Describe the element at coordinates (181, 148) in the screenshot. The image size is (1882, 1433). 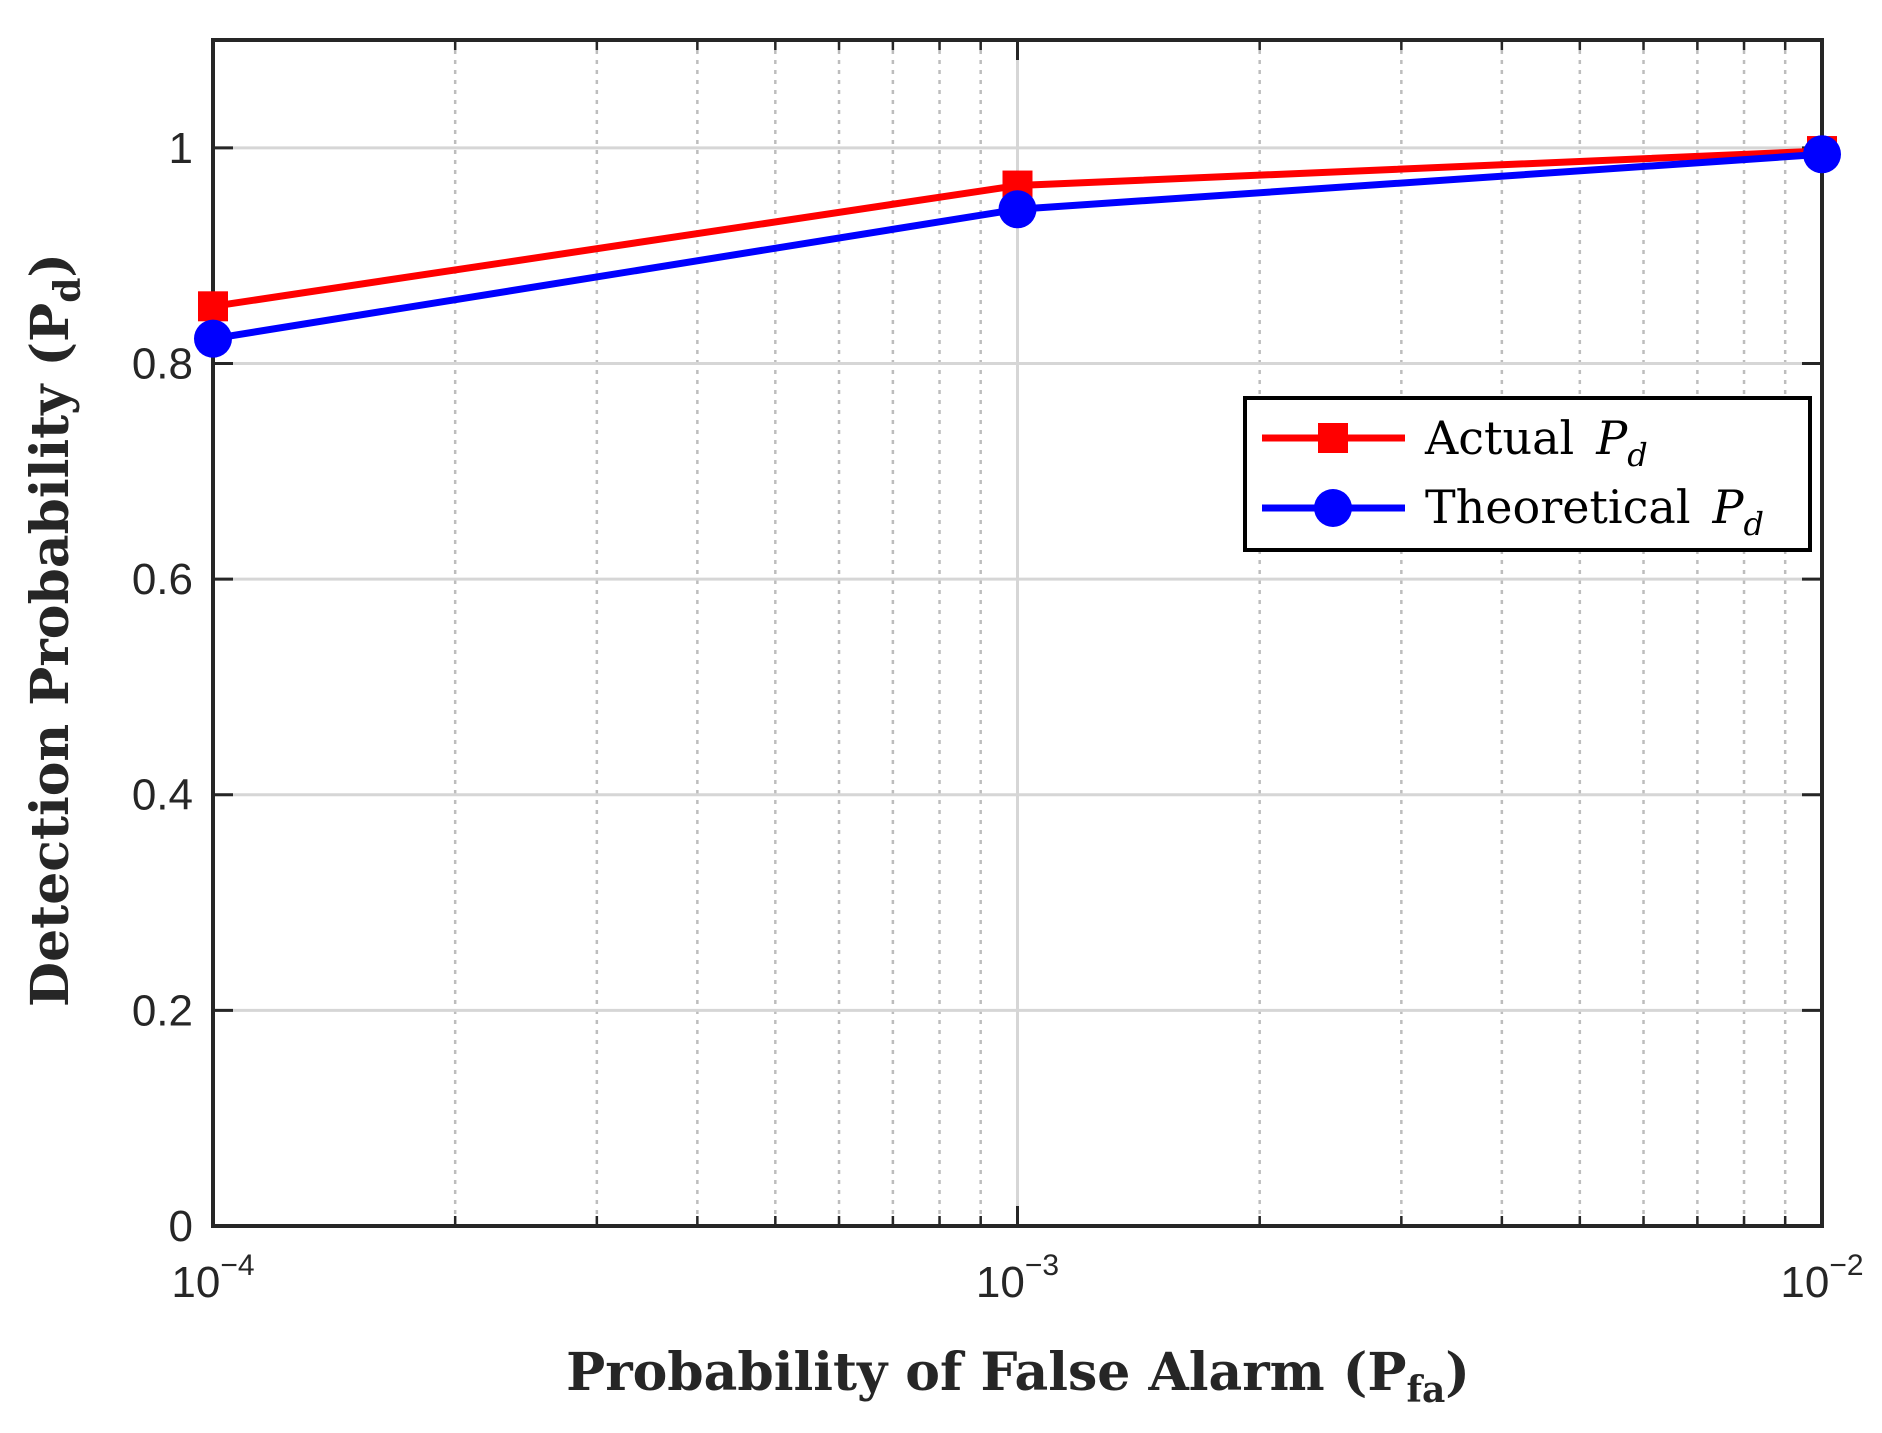
I see `y-tick-label: 1` at that location.